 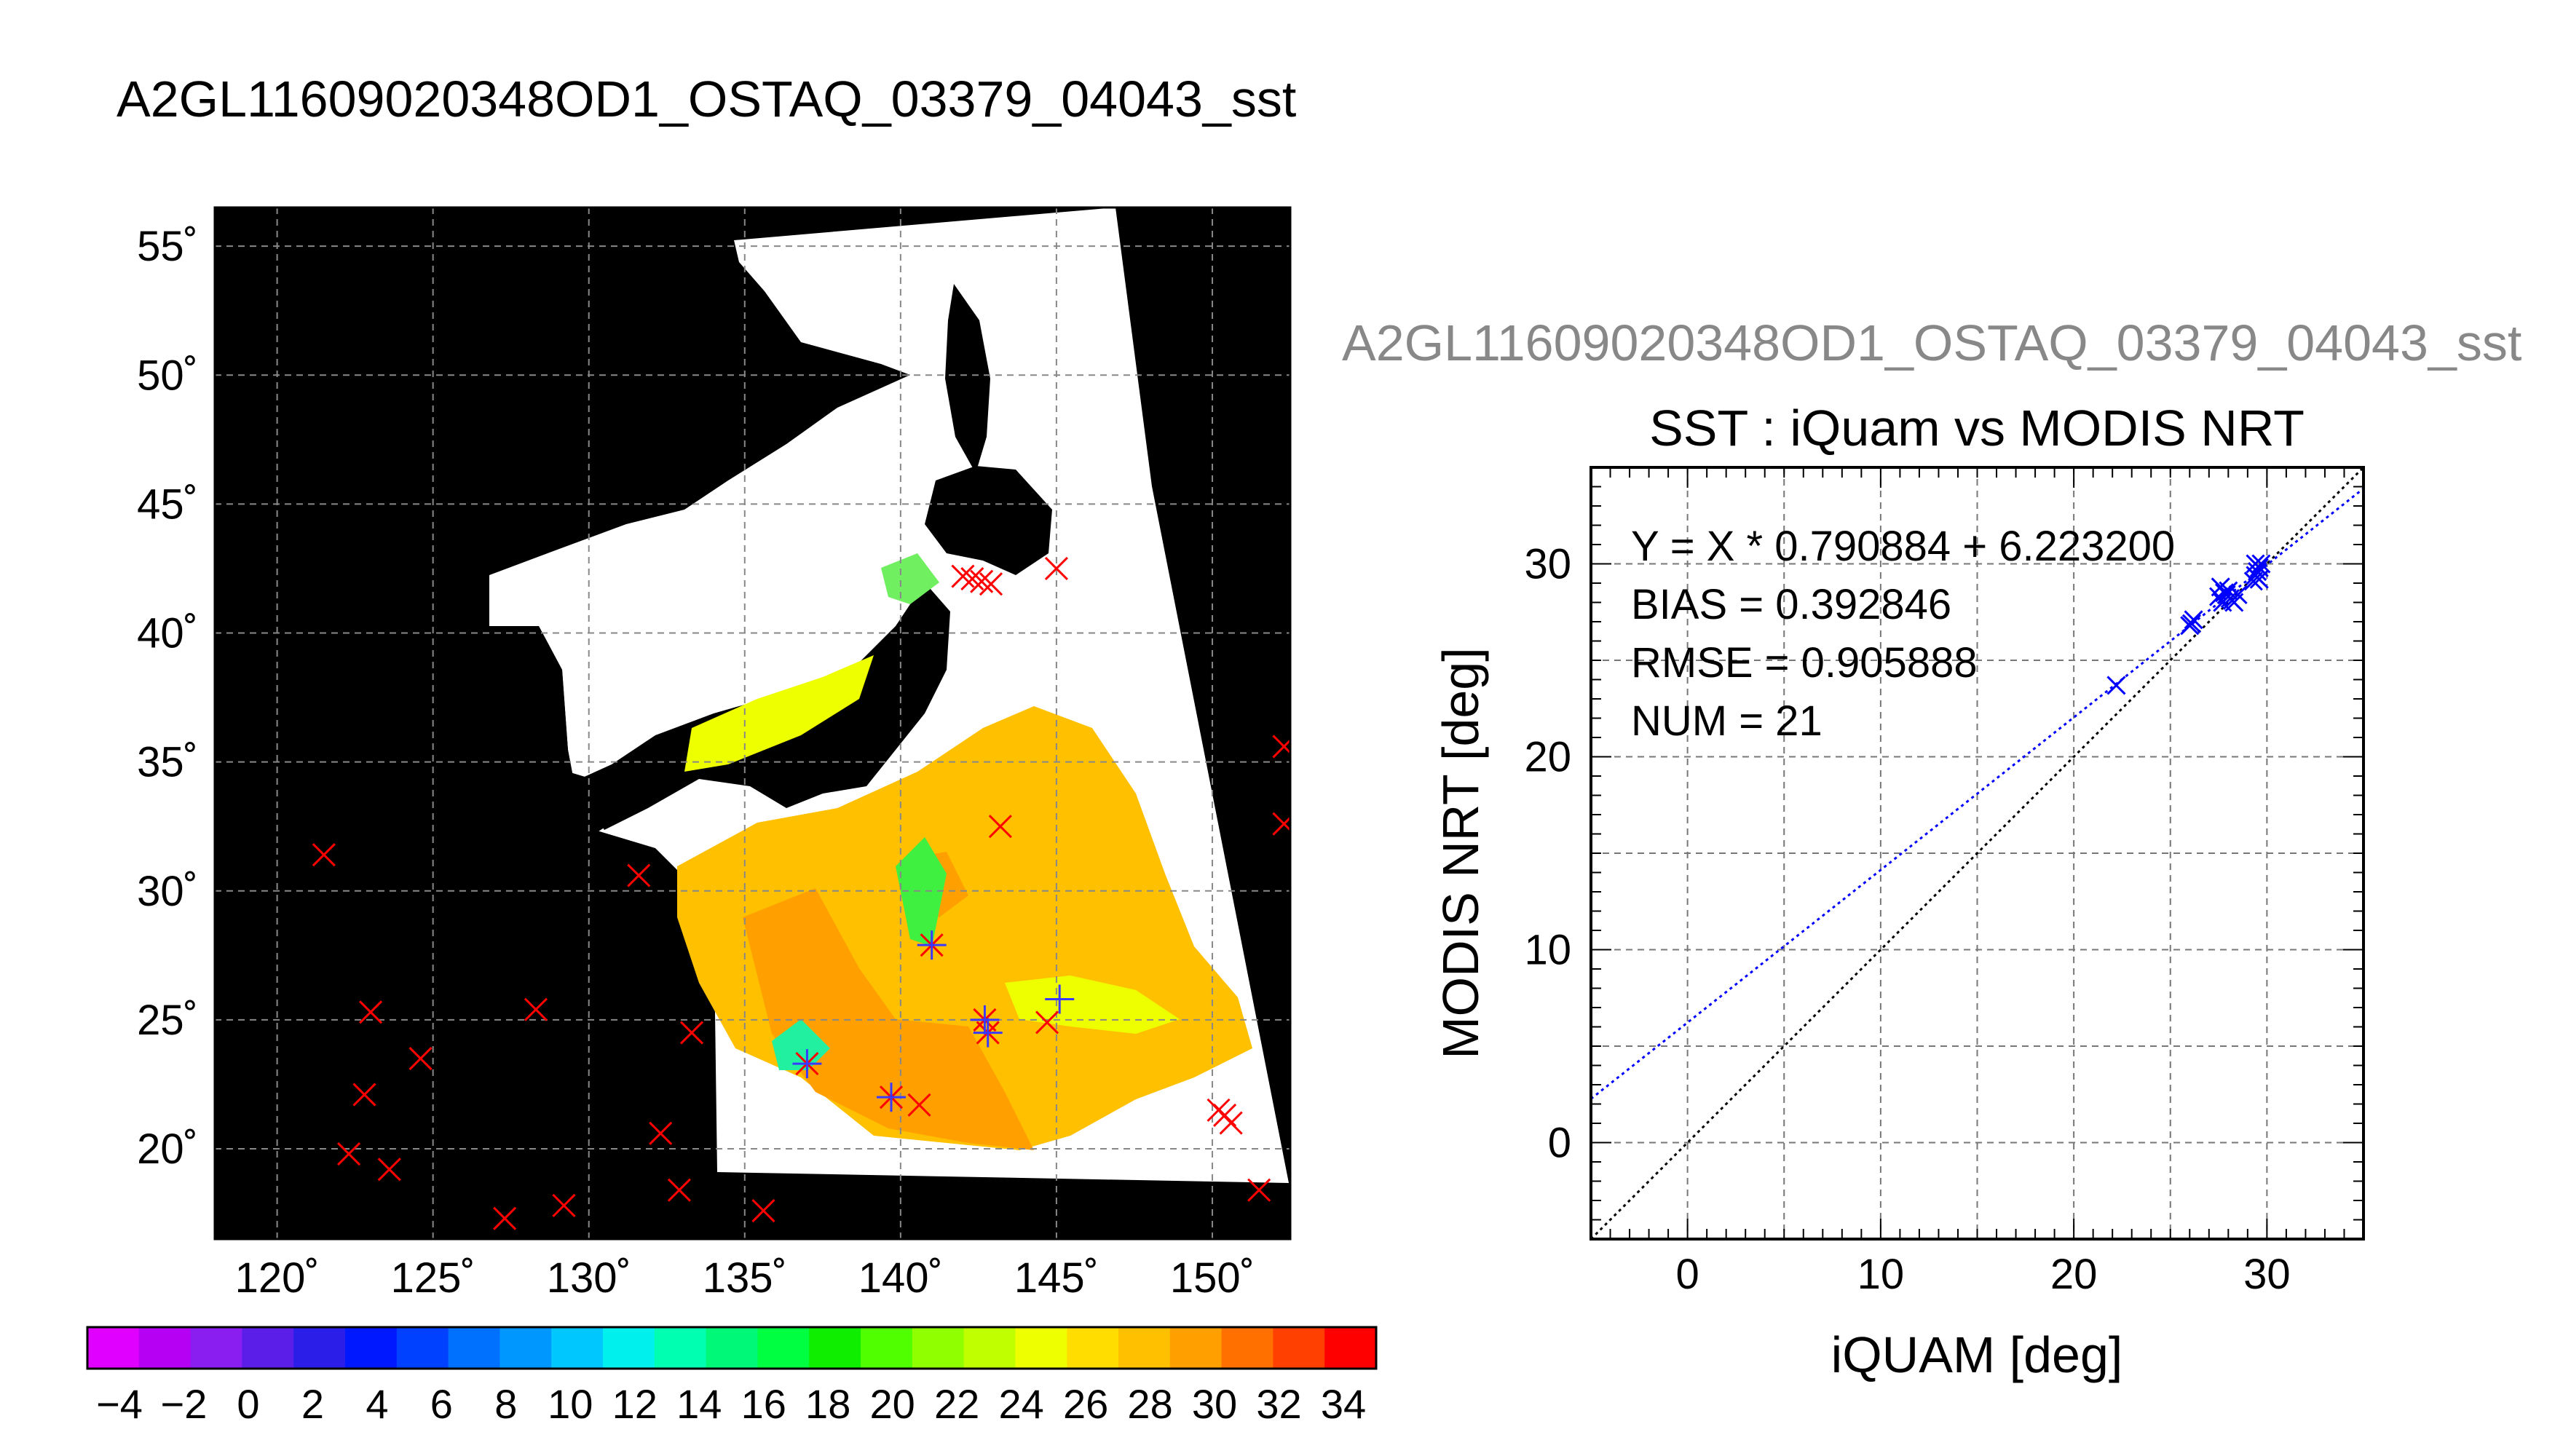 I want to click on latitude-tick-label: 20˚, so click(x=167, y=1149).